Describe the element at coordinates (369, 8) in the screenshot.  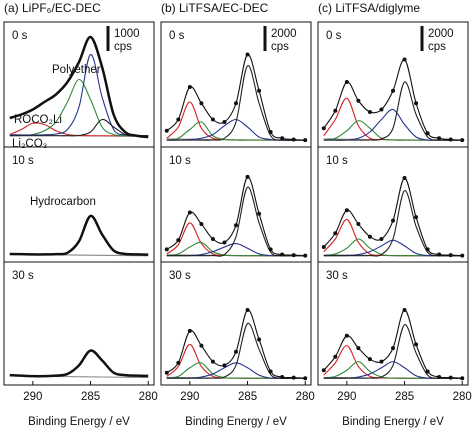
I see `panel-title: (c) LiTFSA/diglyme` at that location.